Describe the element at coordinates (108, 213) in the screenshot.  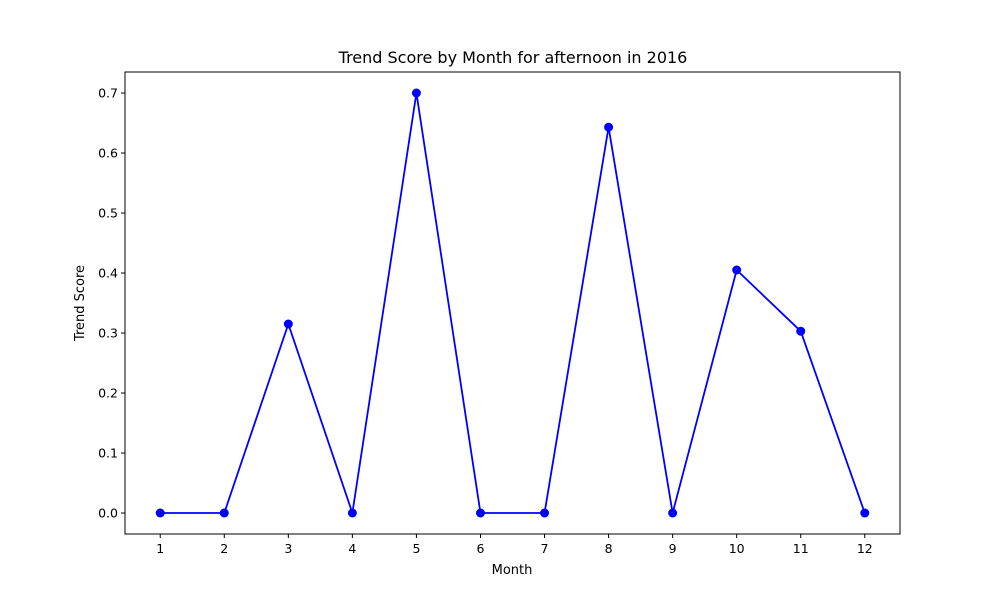
I see `y-tick-label: 0.5` at that location.